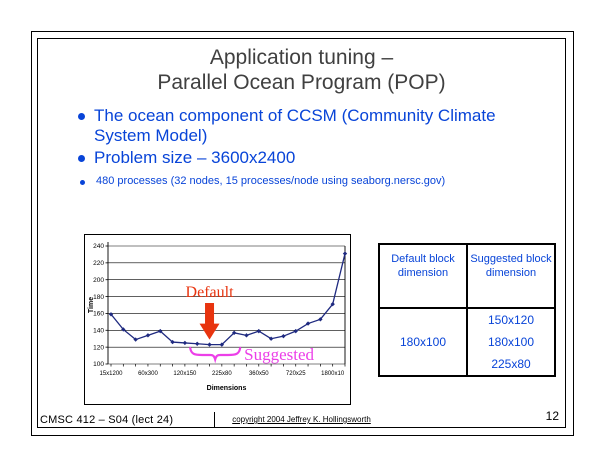 The height and width of the screenshot is (467, 605). What do you see at coordinates (227, 388) in the screenshot?
I see `svg-text: Dimensions` at bounding box center [227, 388].